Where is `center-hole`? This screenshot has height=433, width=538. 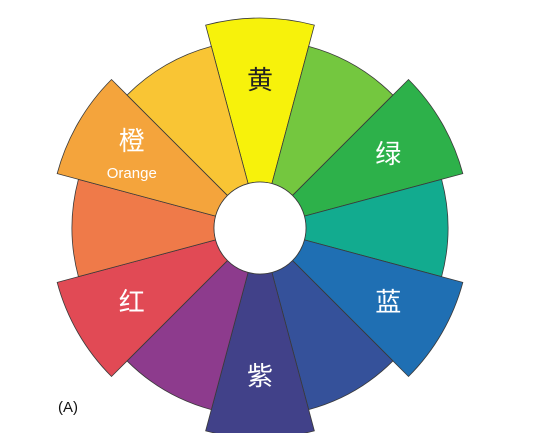
center-hole is located at coordinates (260, 228).